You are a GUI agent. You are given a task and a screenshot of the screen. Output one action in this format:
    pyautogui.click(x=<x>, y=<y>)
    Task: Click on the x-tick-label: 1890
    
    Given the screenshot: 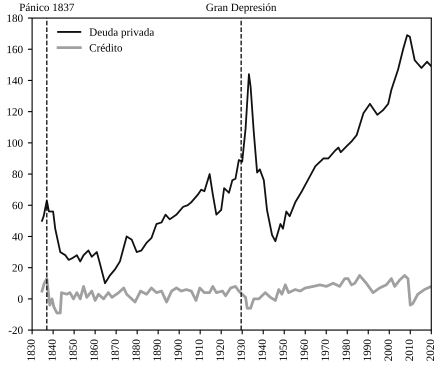 What is the action you would take?
    pyautogui.click(x=157, y=350)
    